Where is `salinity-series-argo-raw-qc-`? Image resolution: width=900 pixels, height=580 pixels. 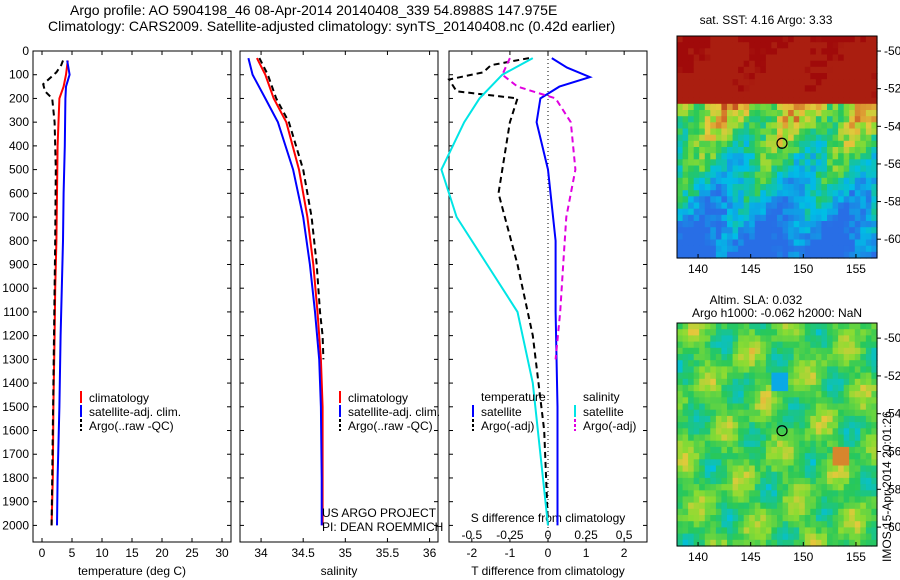 salinity-series-argo-raw-qc- is located at coordinates (291, 208).